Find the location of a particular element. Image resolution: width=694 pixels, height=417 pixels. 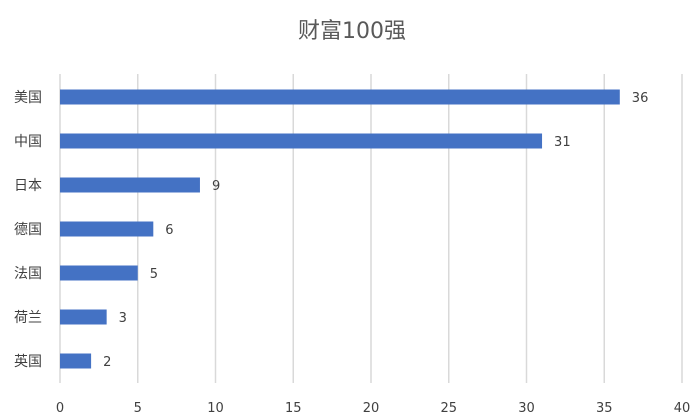

x-tick-label: 30 is located at coordinates (526, 408).